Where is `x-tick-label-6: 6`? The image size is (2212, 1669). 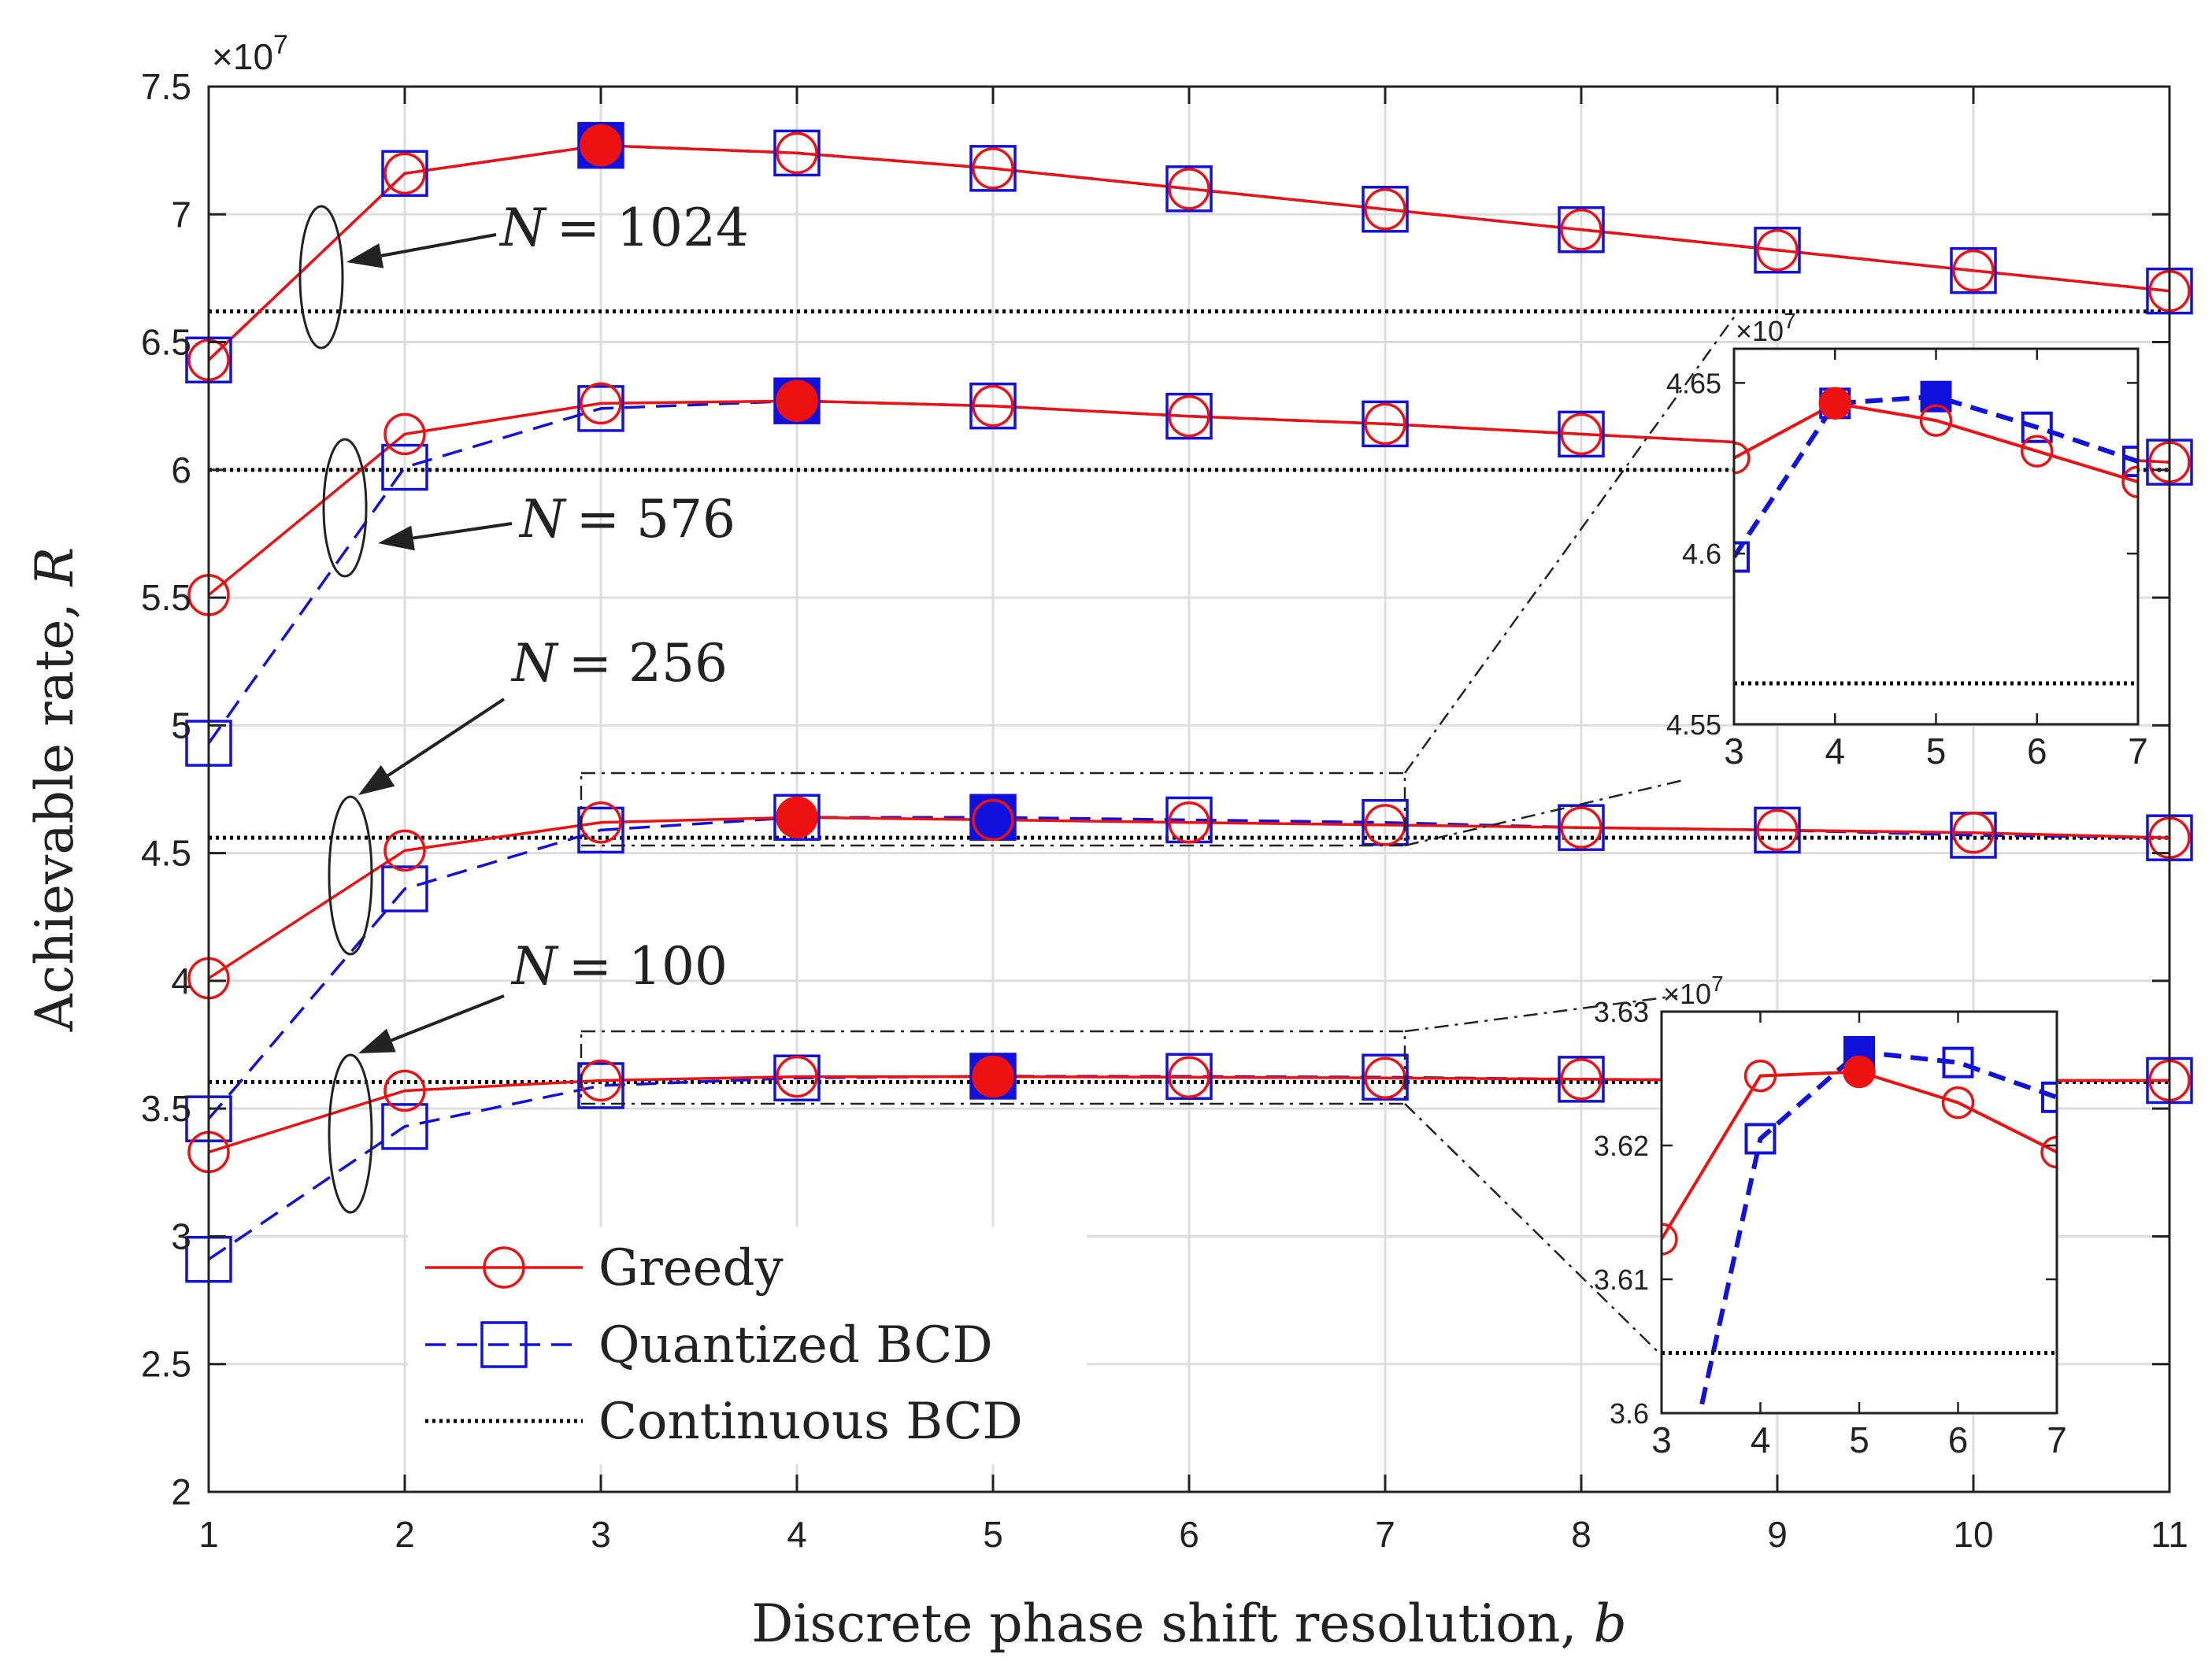 x-tick-label-6: 6 is located at coordinates (1189, 1534).